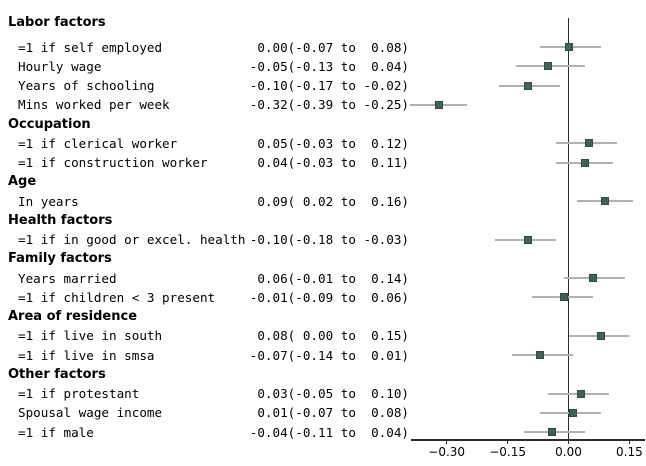 The width and height of the screenshot is (646, 466). What do you see at coordinates (329, 85) in the screenshot?
I see `row-estimate: -0.10(-0.17 to -0.02)` at bounding box center [329, 85].